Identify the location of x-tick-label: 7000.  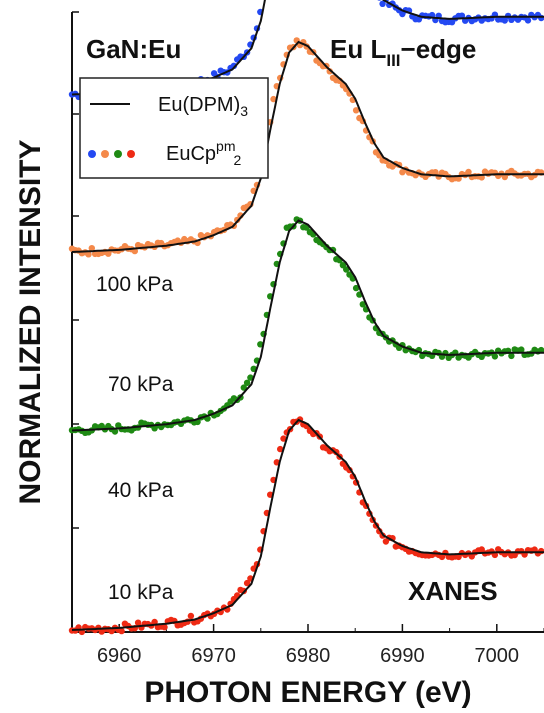
(497, 656).